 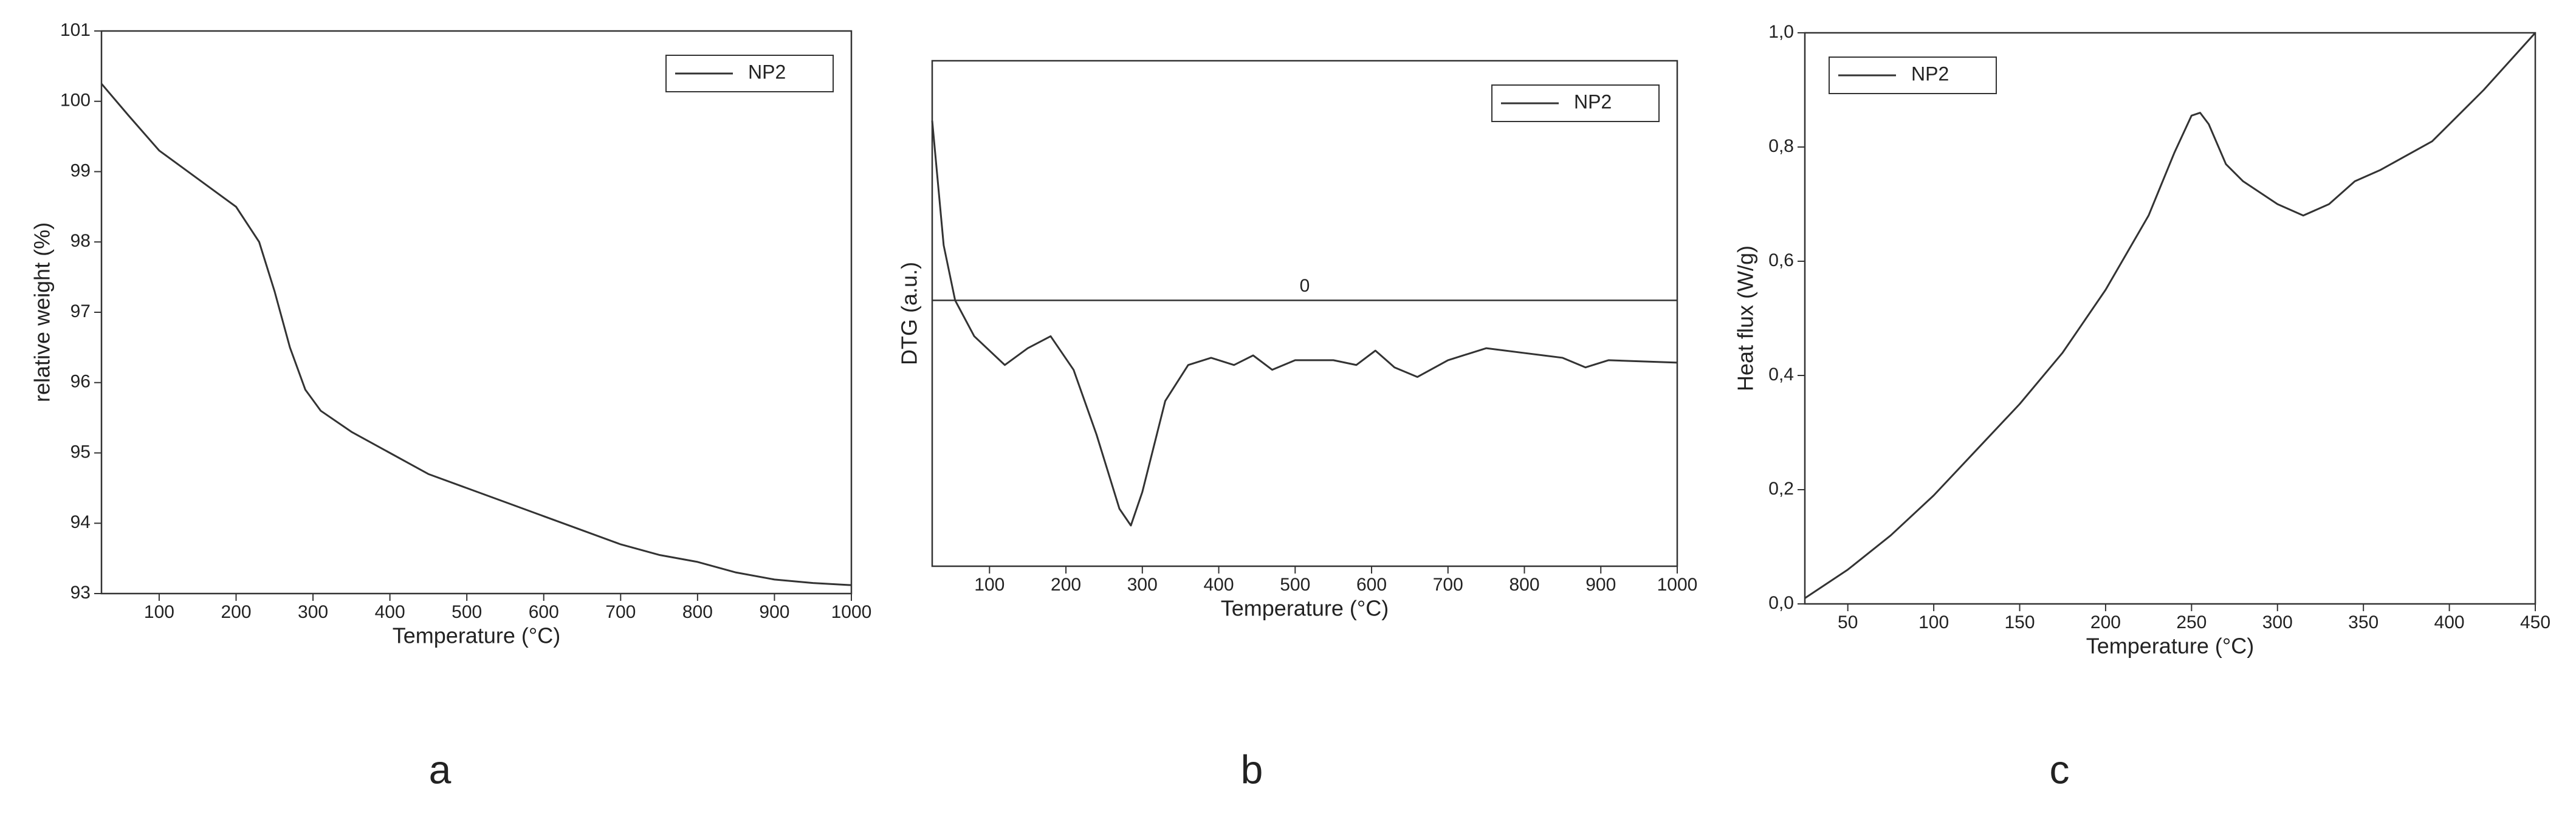 I want to click on y-tick-label: 93, so click(x=80, y=593).